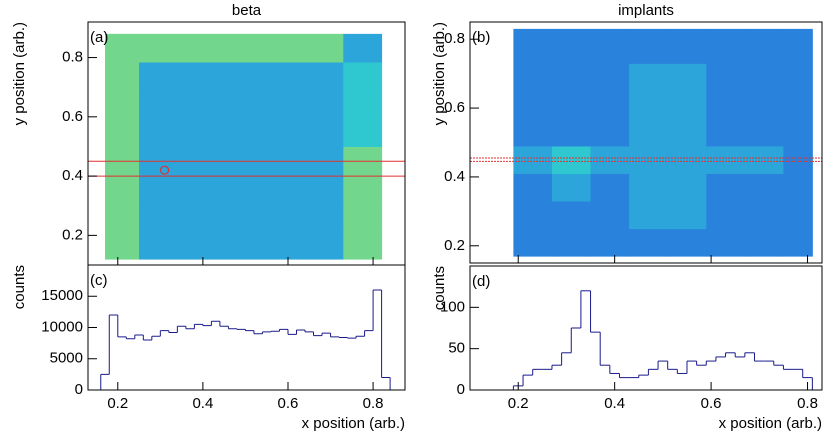  Describe the element at coordinates (662, 340) in the screenshot. I see `step-connector` at that location.